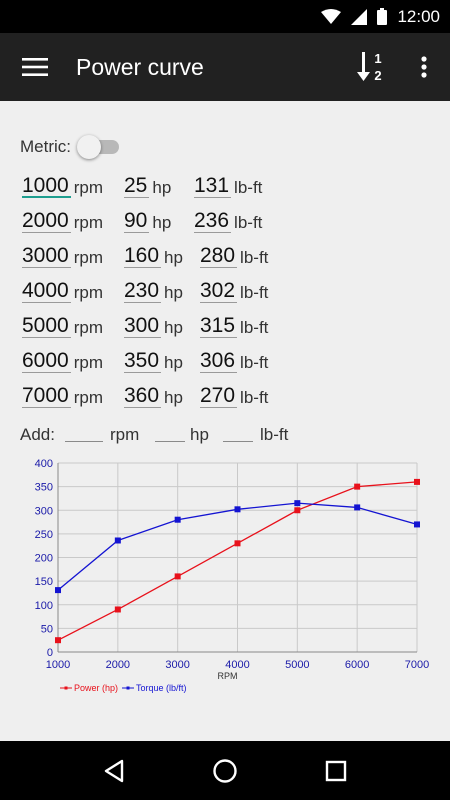 This screenshot has width=450, height=800. Describe the element at coordinates (359, 16) in the screenshot. I see `cell-signal-icon` at that location.